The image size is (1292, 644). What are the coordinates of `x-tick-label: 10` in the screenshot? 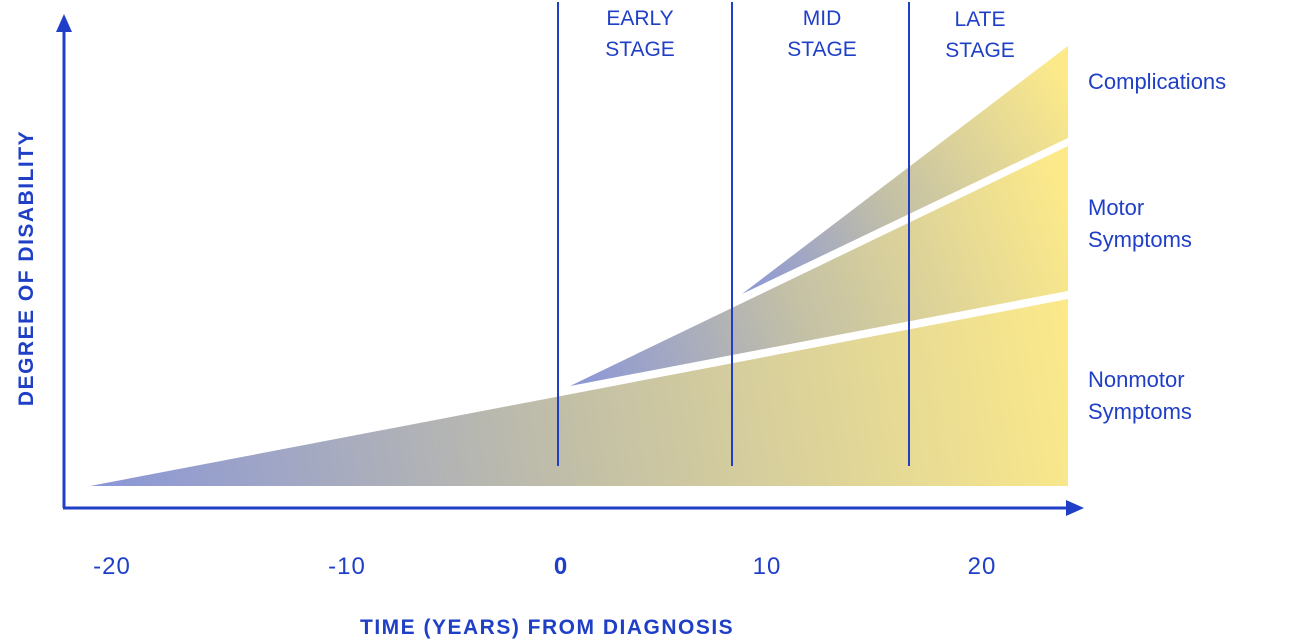 It's located at (767, 566).